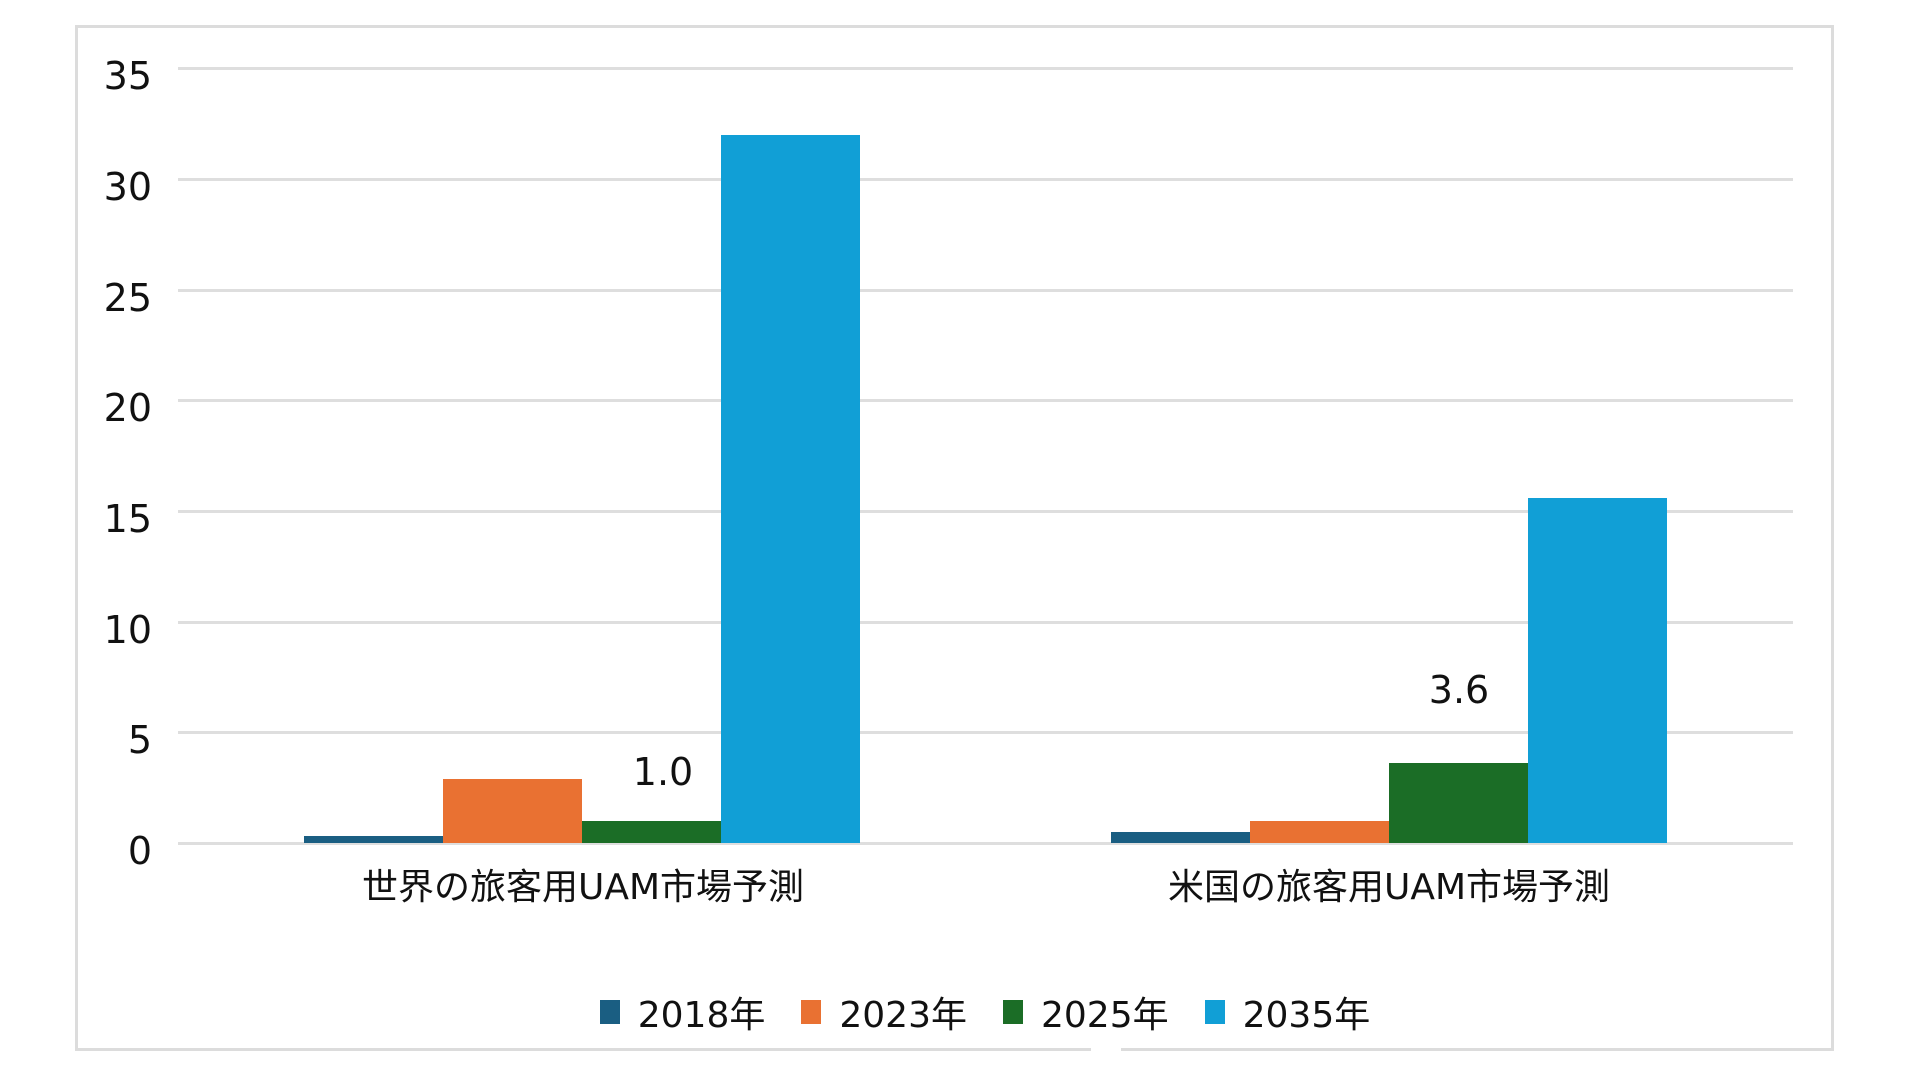 The image size is (1920, 1080). I want to click on frame-gap, so click(1106, 1051).